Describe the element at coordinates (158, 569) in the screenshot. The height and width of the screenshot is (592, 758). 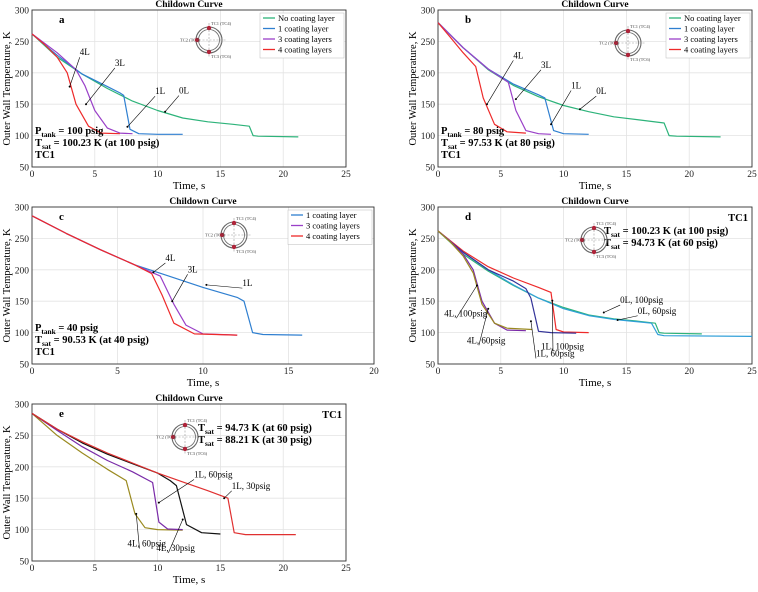
I see `e-xtick-label: 10` at that location.